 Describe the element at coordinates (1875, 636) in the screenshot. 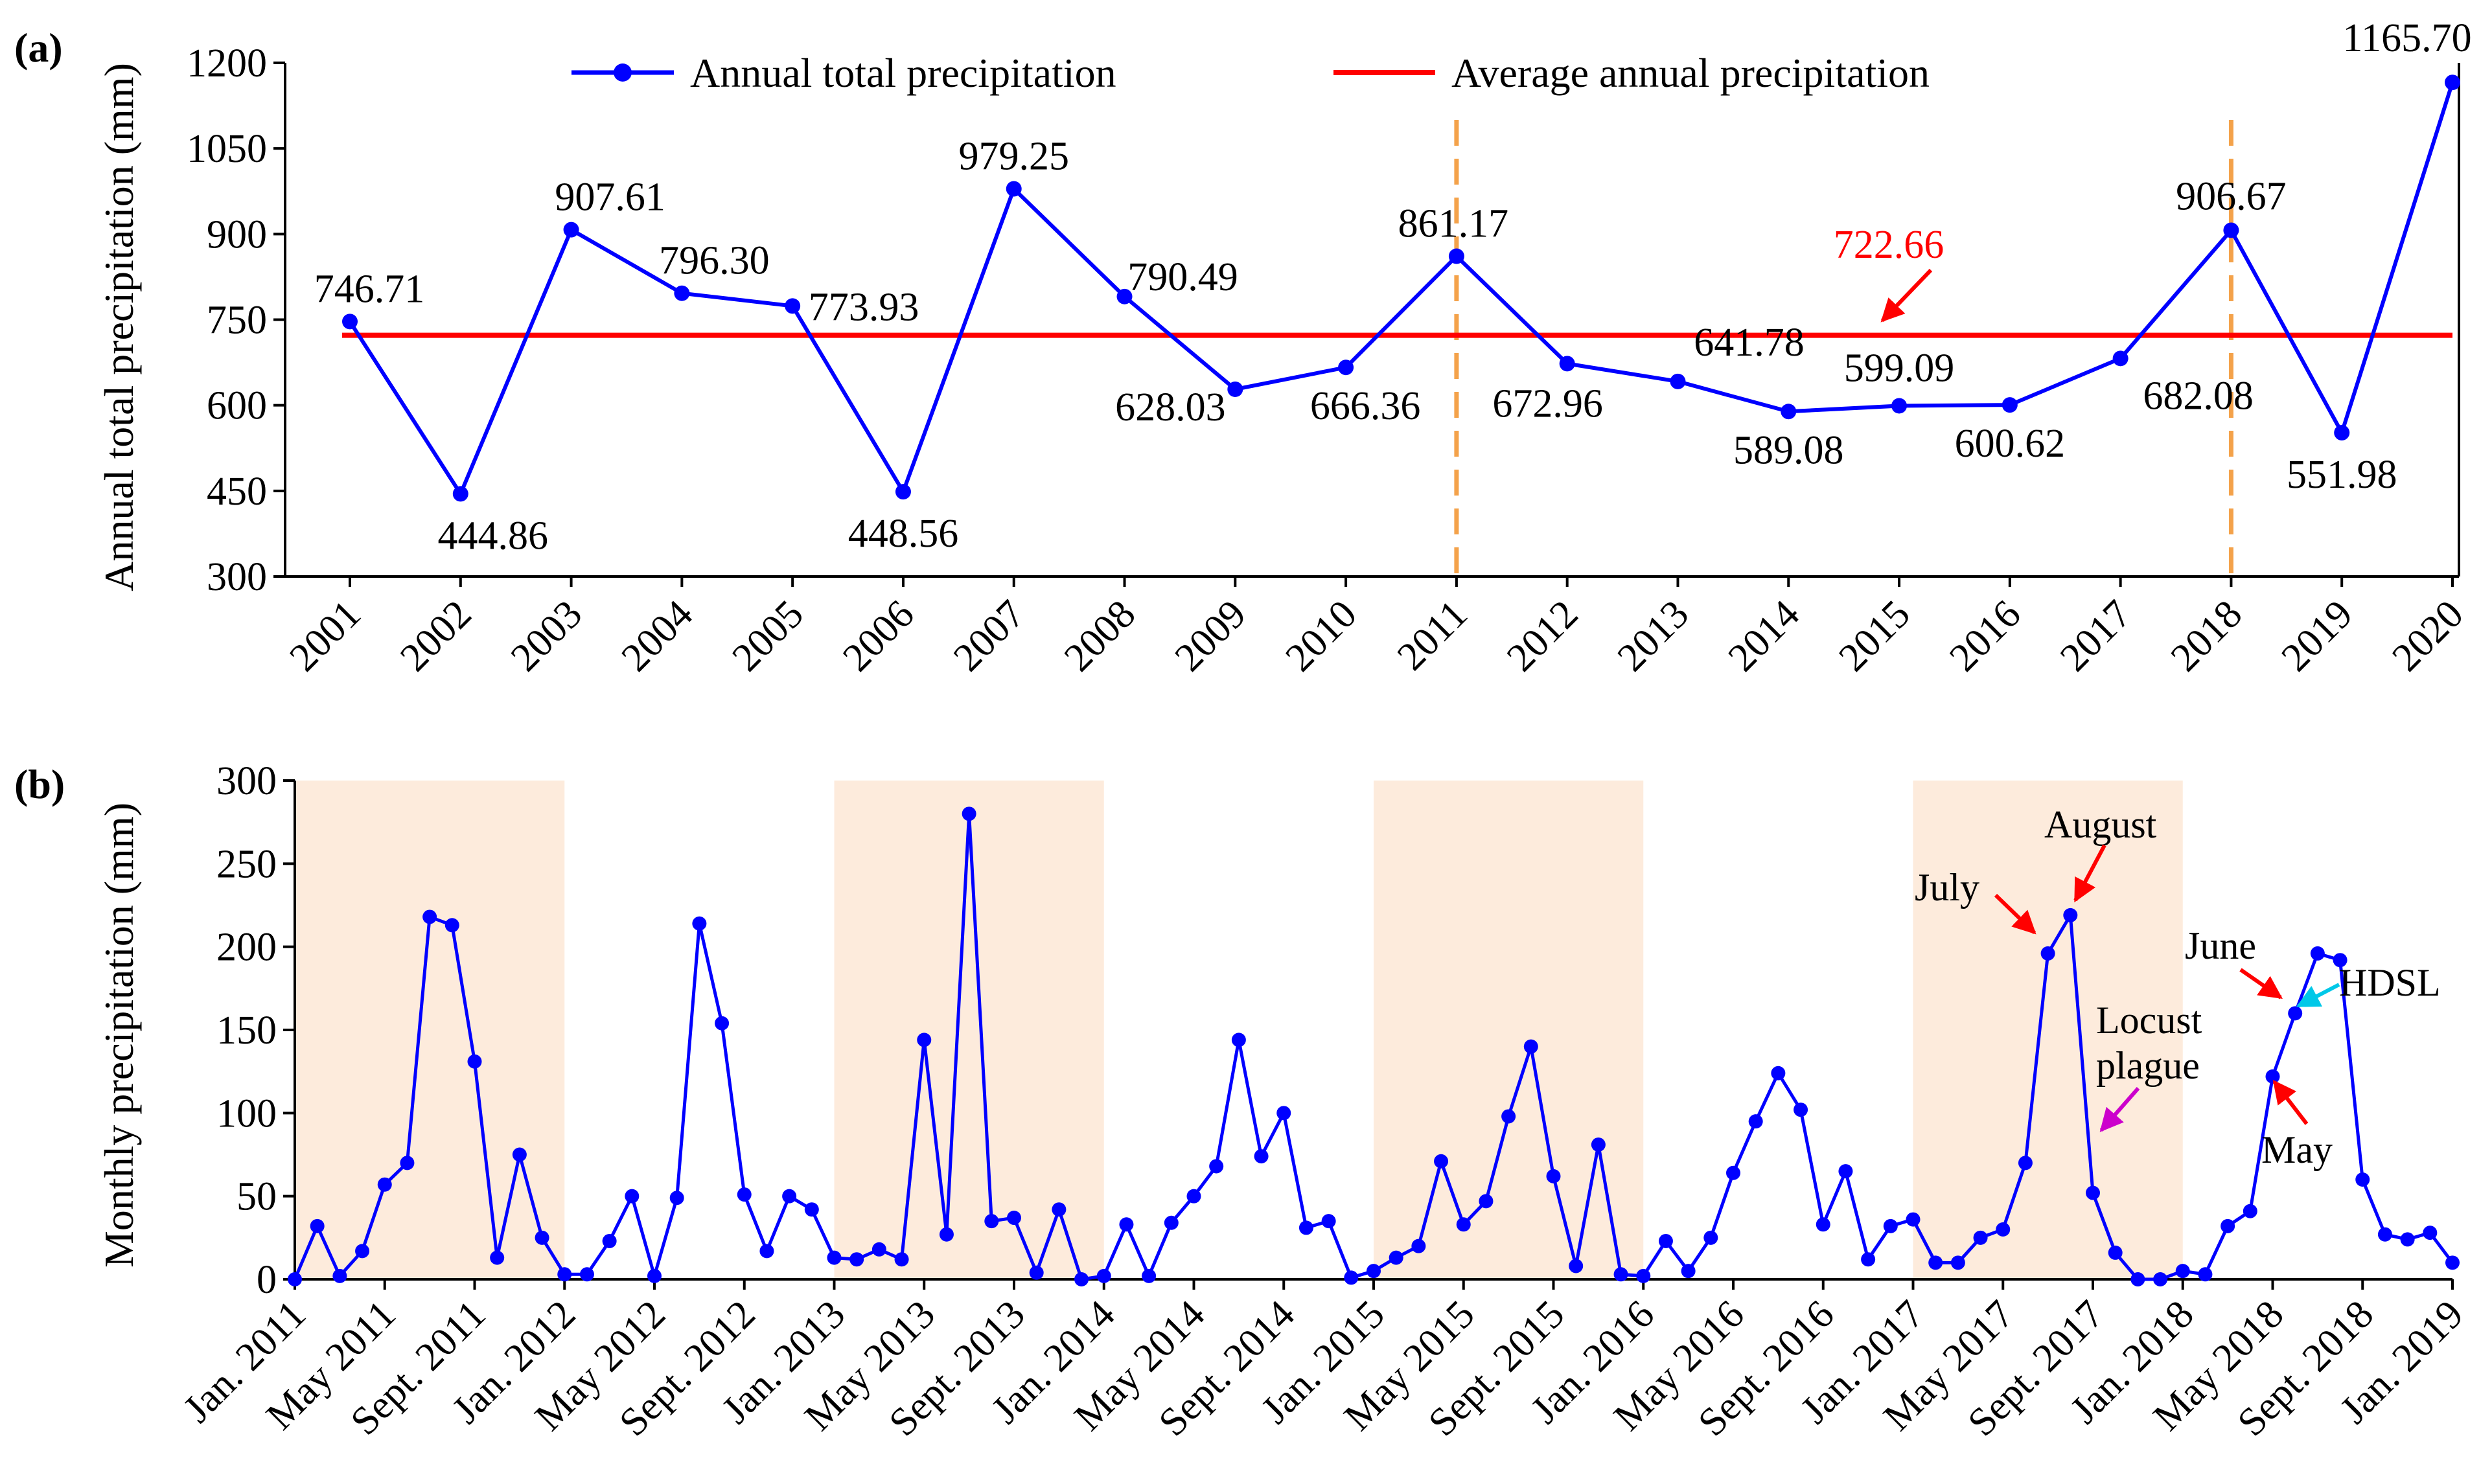

I see `panel-a-x-tick-label: 2015` at that location.